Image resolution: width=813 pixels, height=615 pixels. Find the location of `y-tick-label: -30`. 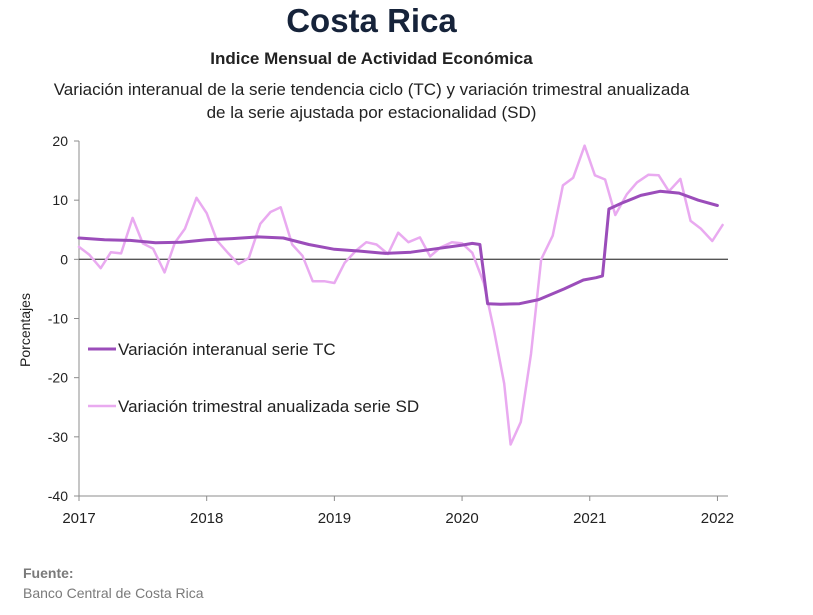

y-tick-label: -30 is located at coordinates (58, 437).